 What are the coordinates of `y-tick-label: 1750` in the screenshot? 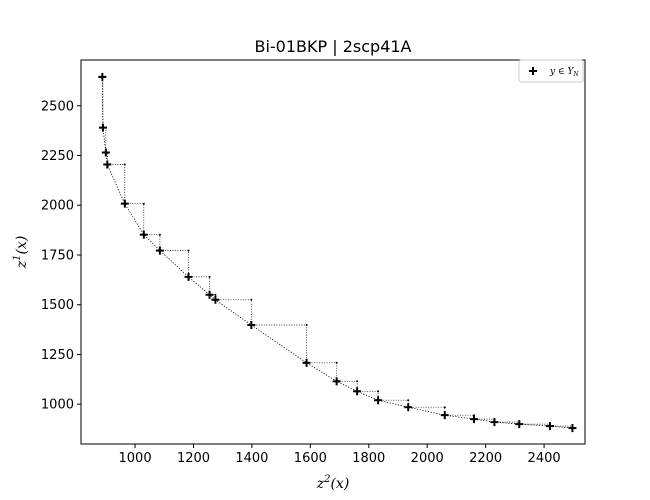 It's located at (57, 255).